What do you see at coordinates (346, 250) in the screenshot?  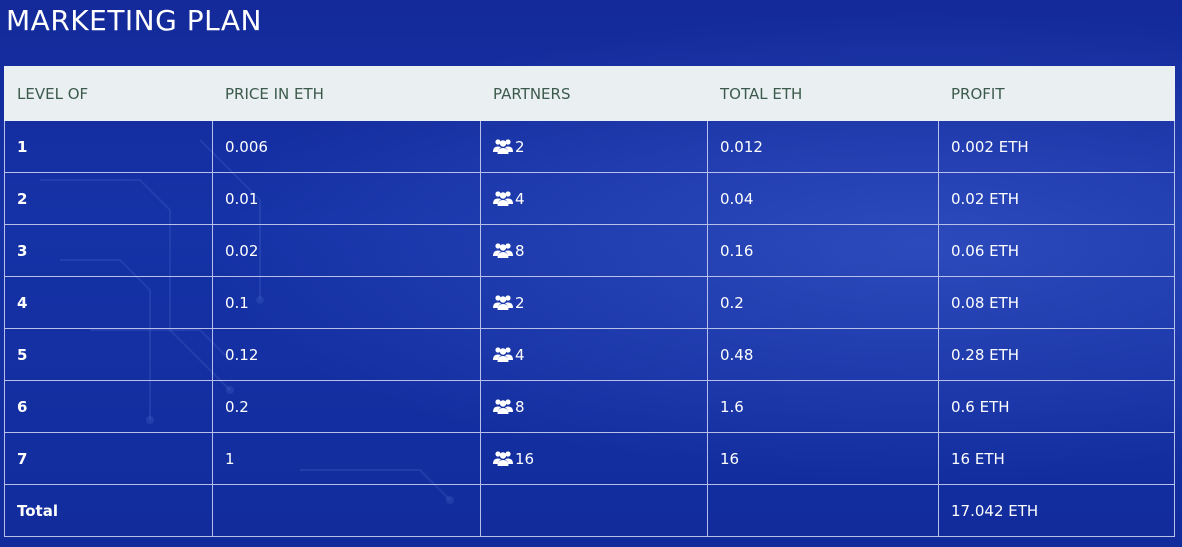 I see `price-cell: 0.02` at bounding box center [346, 250].